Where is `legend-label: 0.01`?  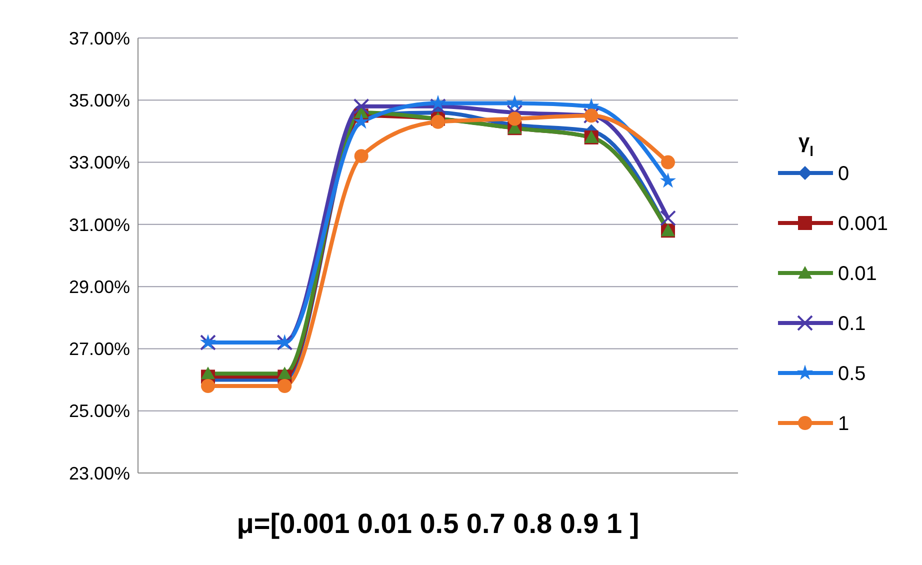 legend-label: 0.01 is located at coordinates (857, 274).